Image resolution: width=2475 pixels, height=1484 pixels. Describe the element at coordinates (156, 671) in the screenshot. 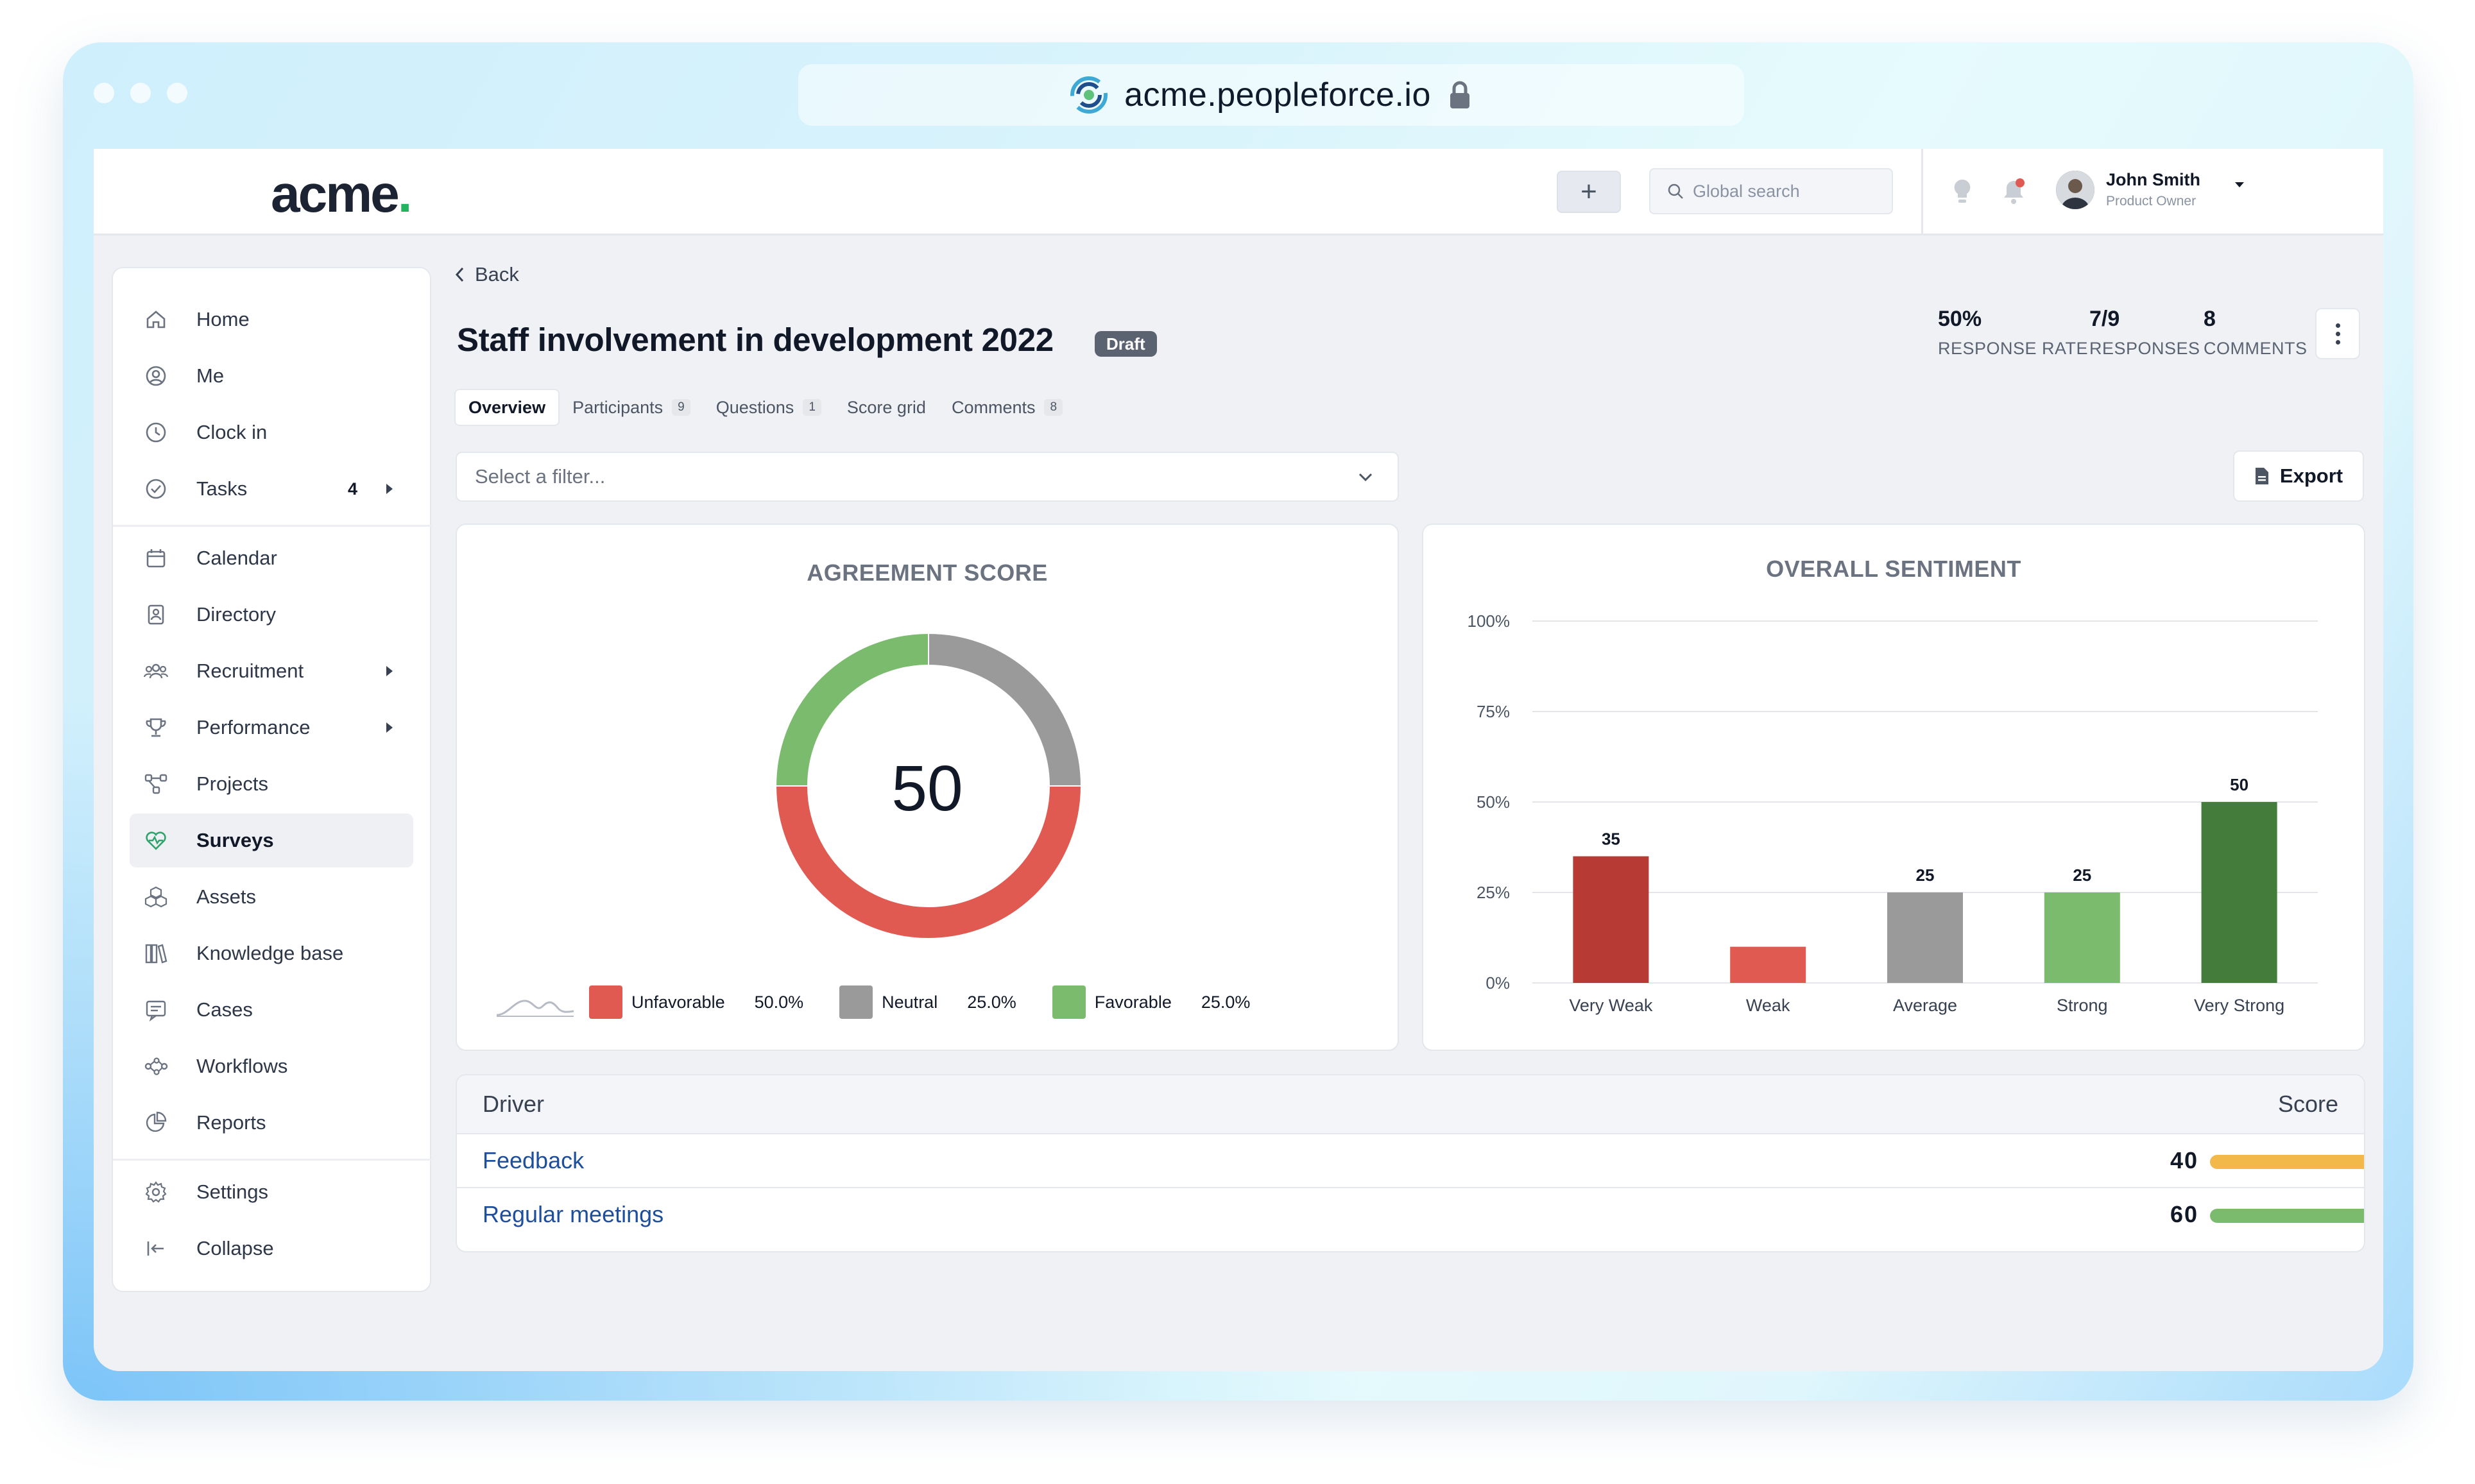

I see `people-icon` at that location.